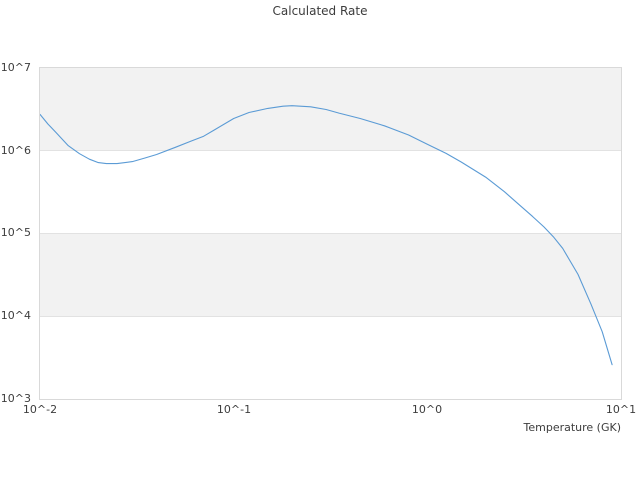 The height and width of the screenshot is (480, 640). What do you see at coordinates (15, 150) in the screenshot?
I see `y-tick-label-1e6: 10^6` at bounding box center [15, 150].